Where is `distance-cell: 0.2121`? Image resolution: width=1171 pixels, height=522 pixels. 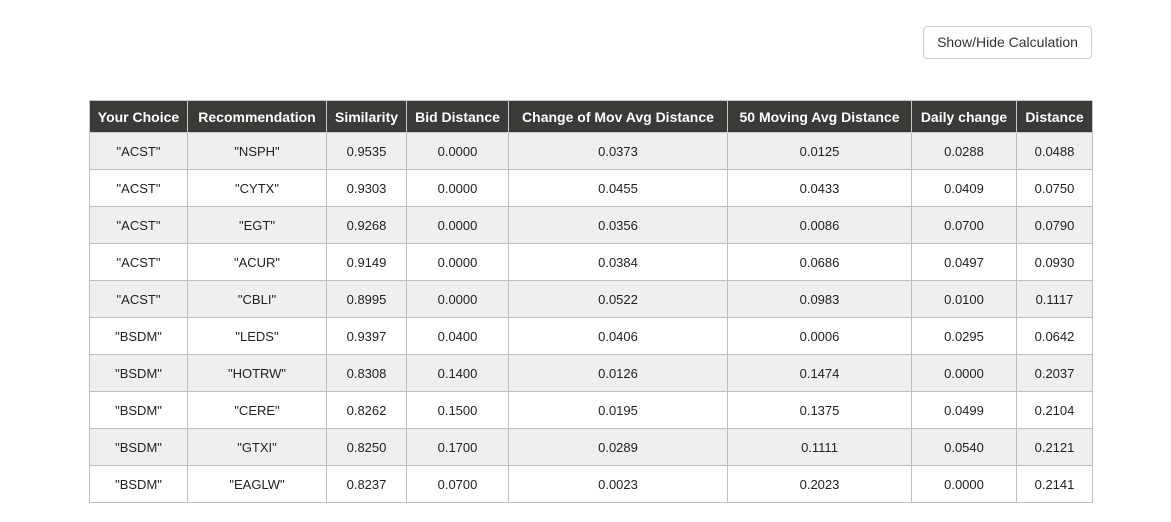
distance-cell: 0.2121 is located at coordinates (1054, 447).